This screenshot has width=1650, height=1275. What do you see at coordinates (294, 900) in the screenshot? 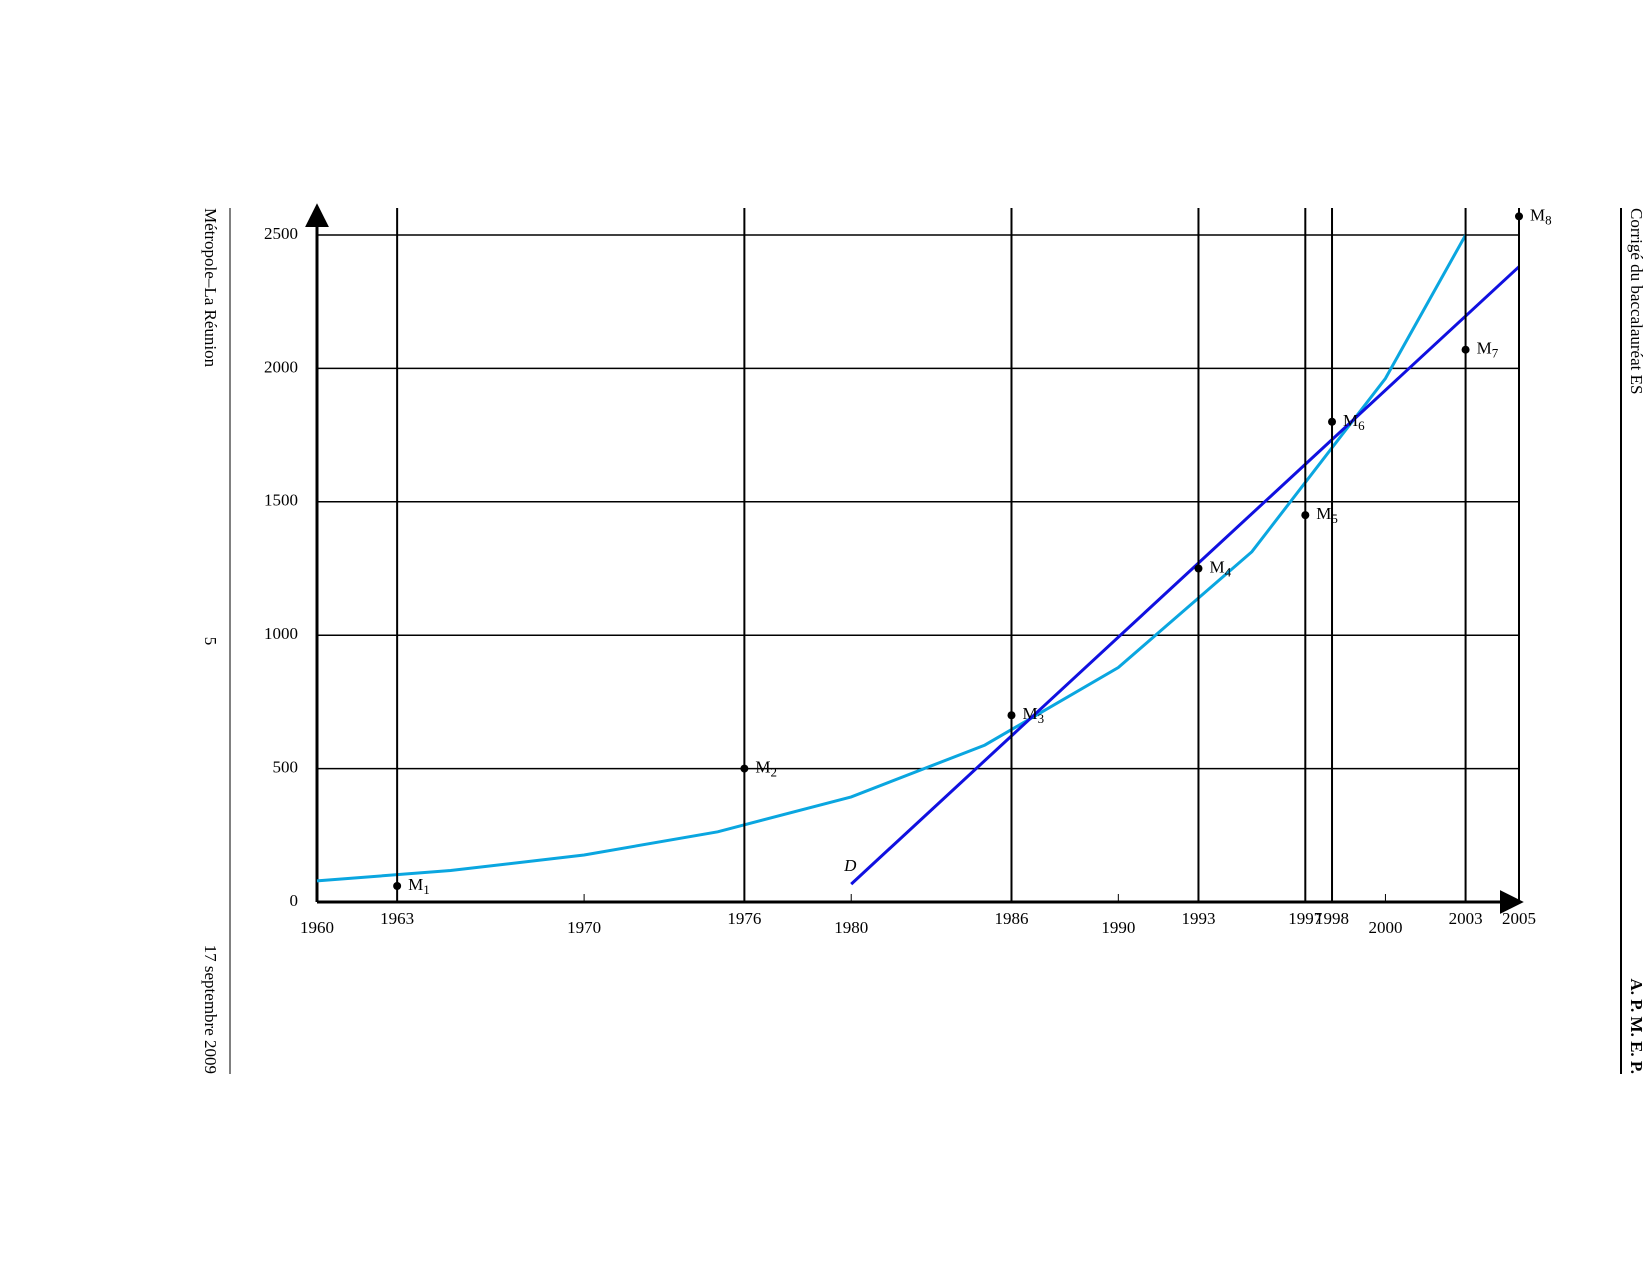
I see `y-tick-label: 0` at bounding box center [294, 900].